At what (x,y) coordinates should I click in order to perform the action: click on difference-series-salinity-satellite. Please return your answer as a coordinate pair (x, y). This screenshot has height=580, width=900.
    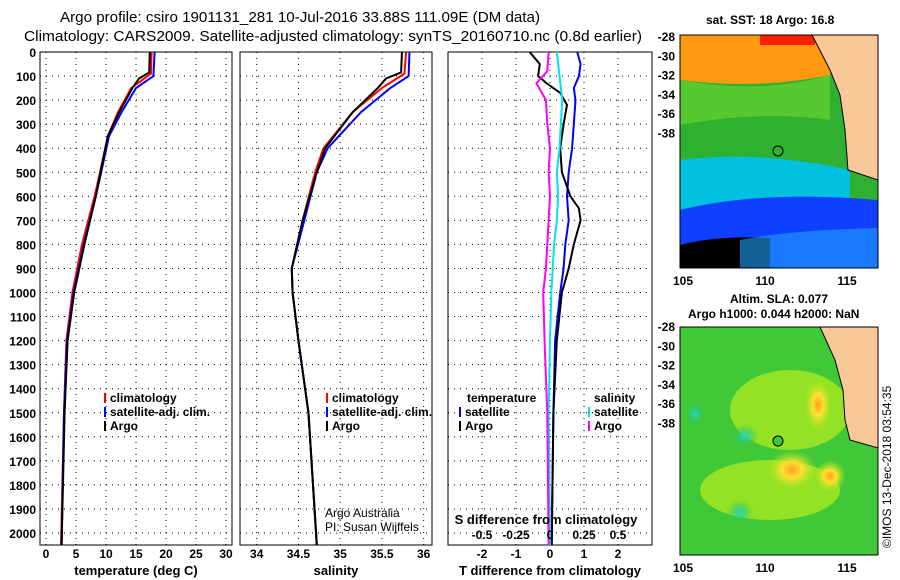
    Looking at the image, I should click on (555, 298).